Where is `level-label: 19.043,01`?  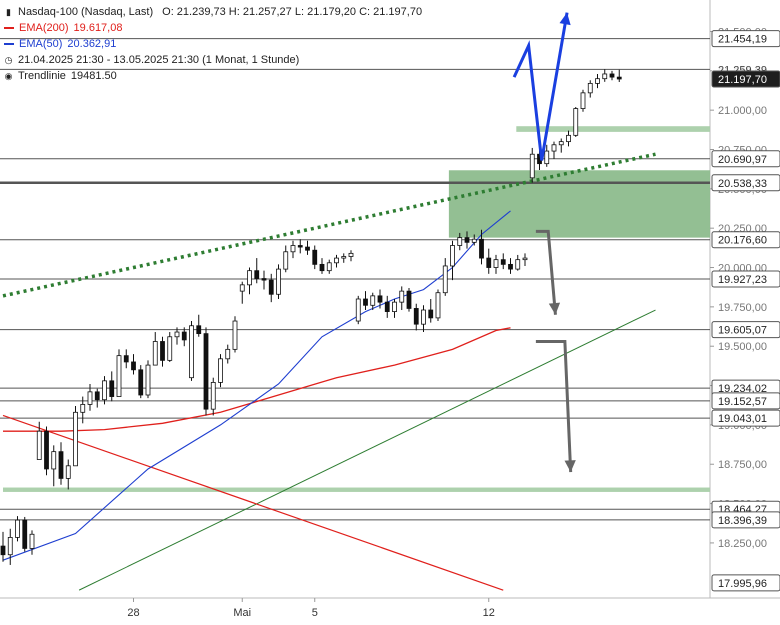 level-label: 19.043,01 is located at coordinates (742, 419).